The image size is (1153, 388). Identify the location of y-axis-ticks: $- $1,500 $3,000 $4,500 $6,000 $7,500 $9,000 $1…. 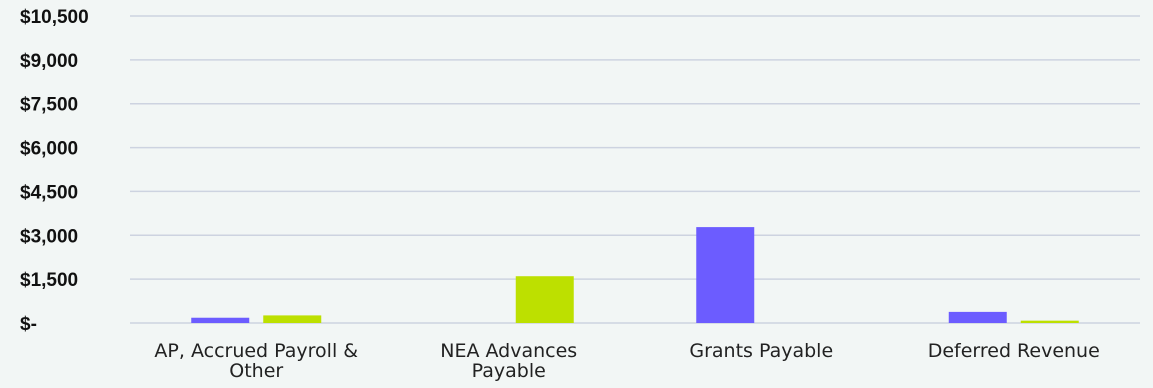
(54, 171).